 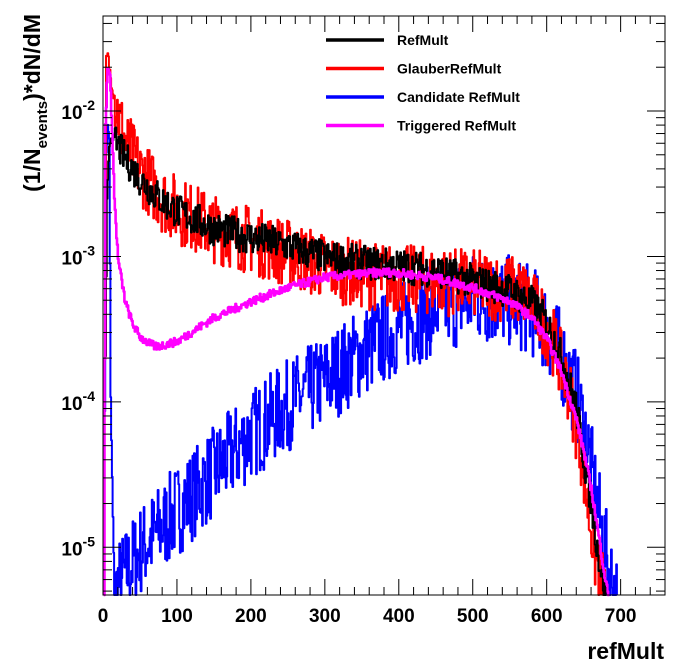 I want to click on x-tick-label: 0, so click(x=103, y=616).